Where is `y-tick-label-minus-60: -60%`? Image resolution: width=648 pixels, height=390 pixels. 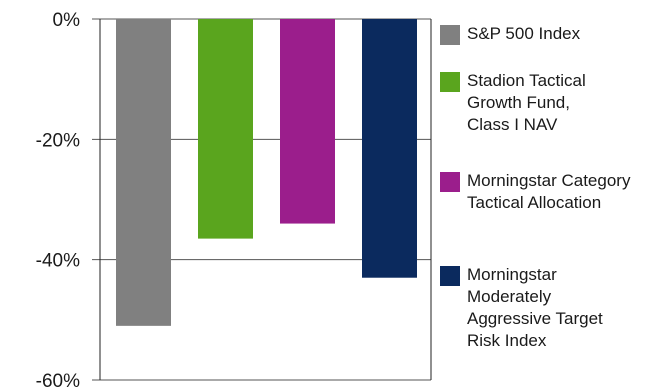
y-tick-label-minus-60: -60% is located at coordinates (58, 380).